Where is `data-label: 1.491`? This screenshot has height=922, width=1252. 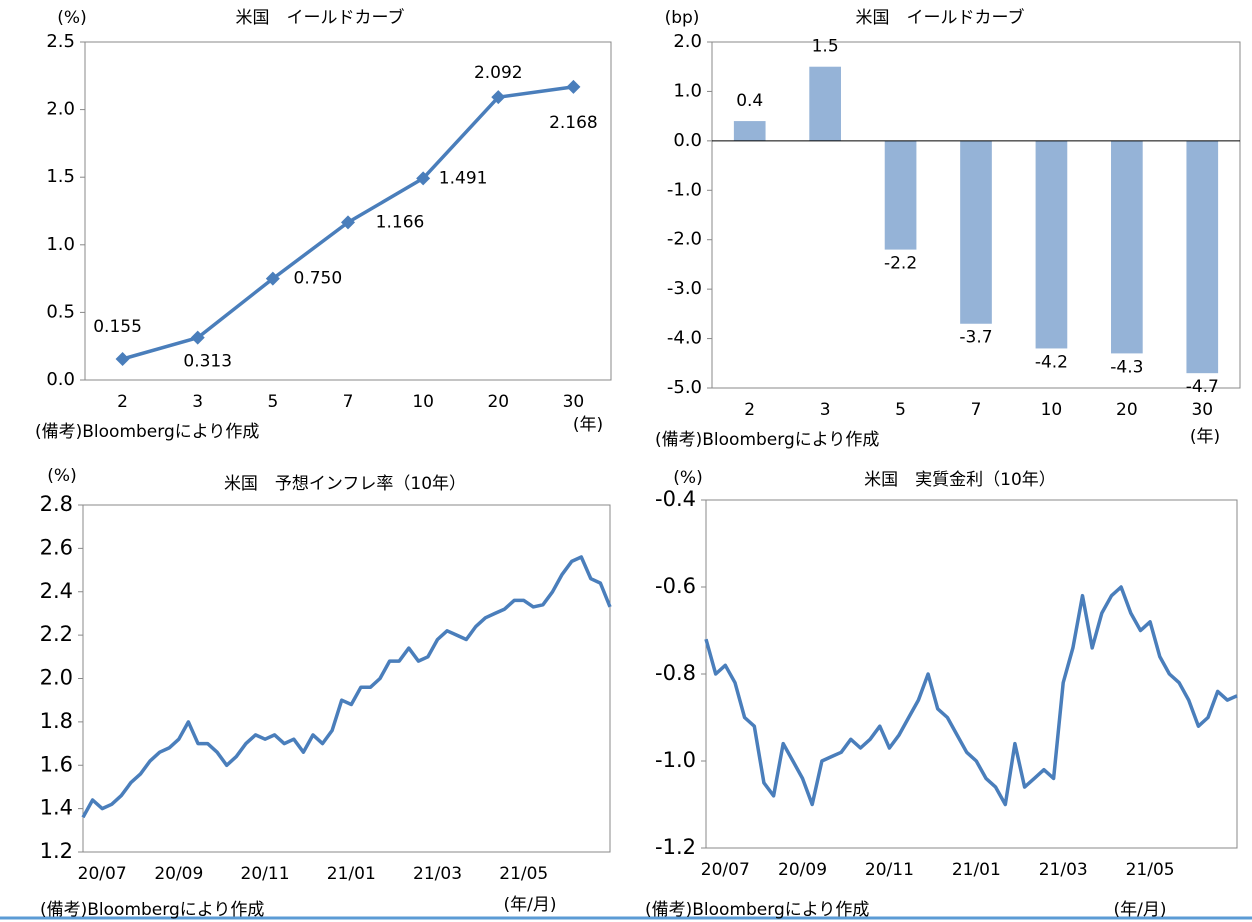
data-label: 1.491 is located at coordinates (463, 178).